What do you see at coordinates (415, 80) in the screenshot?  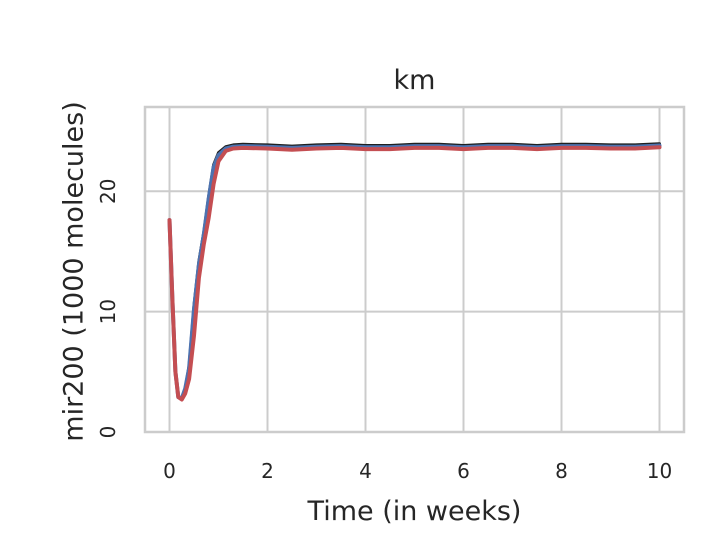 I see `chart-title: km` at bounding box center [415, 80].